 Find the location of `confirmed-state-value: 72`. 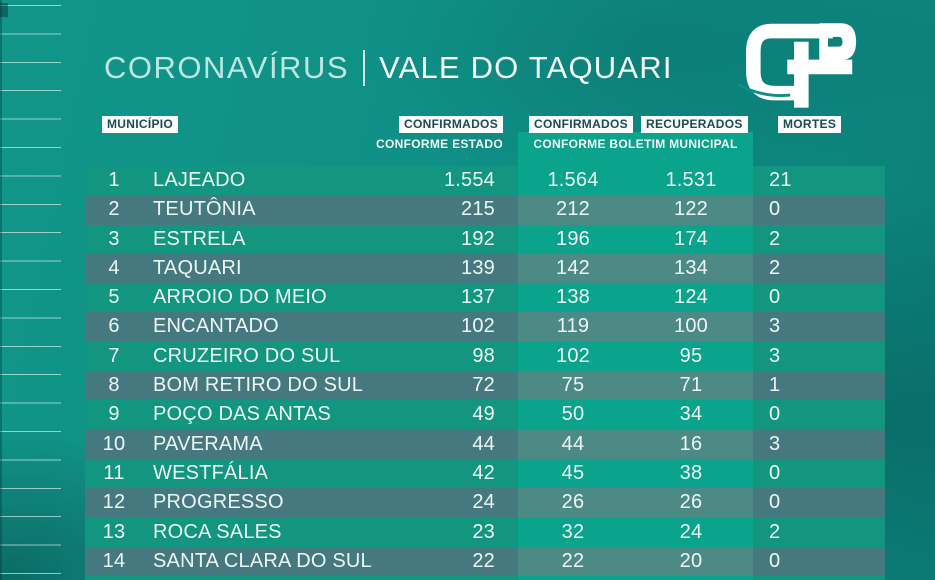

confirmed-state-value: 72 is located at coordinates (483, 385).